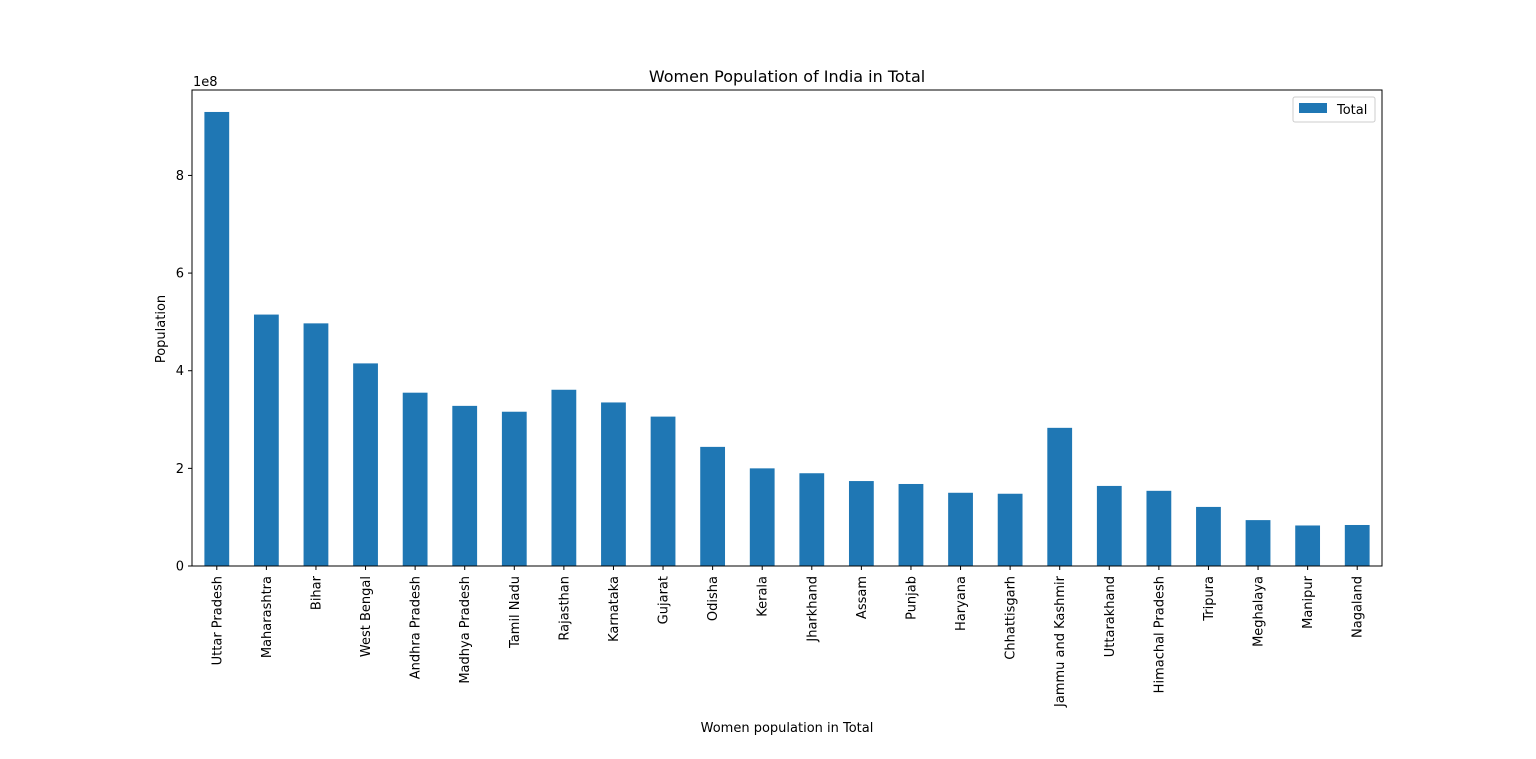 The image size is (1536, 759). I want to click on bar-tripura, so click(1208, 536).